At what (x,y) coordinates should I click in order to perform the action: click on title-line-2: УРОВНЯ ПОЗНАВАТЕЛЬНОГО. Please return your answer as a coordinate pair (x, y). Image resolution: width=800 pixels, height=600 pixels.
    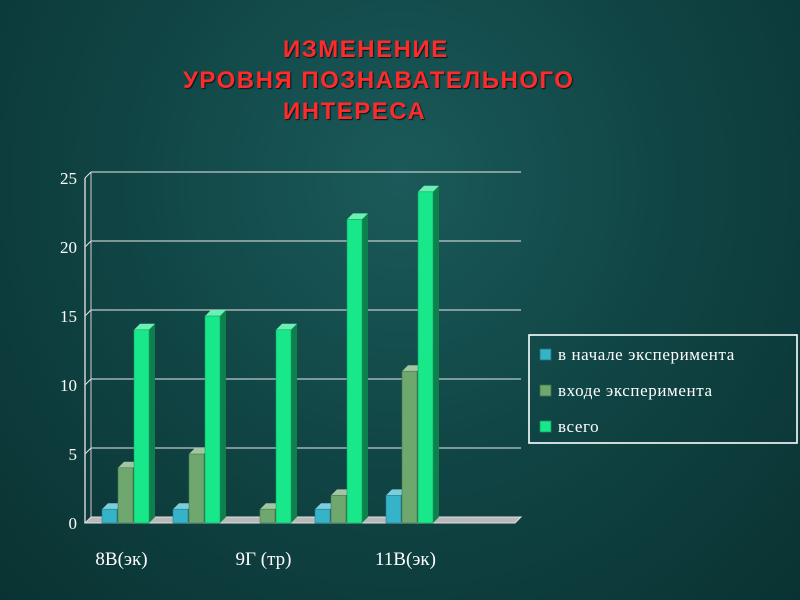
    Looking at the image, I should click on (379, 80).